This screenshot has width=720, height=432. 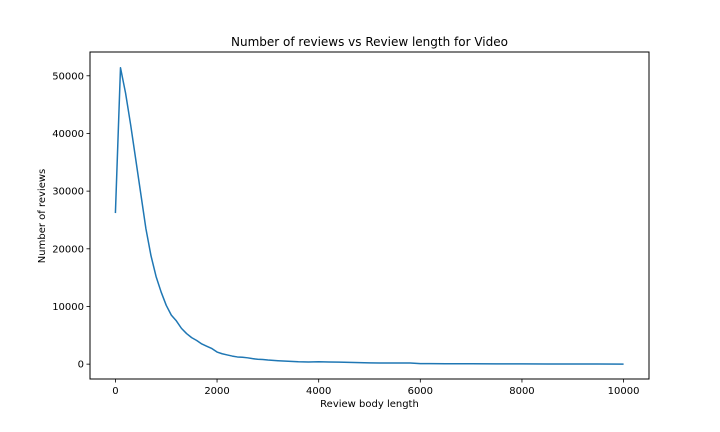 I want to click on x-tick-label: 0, so click(x=115, y=391).